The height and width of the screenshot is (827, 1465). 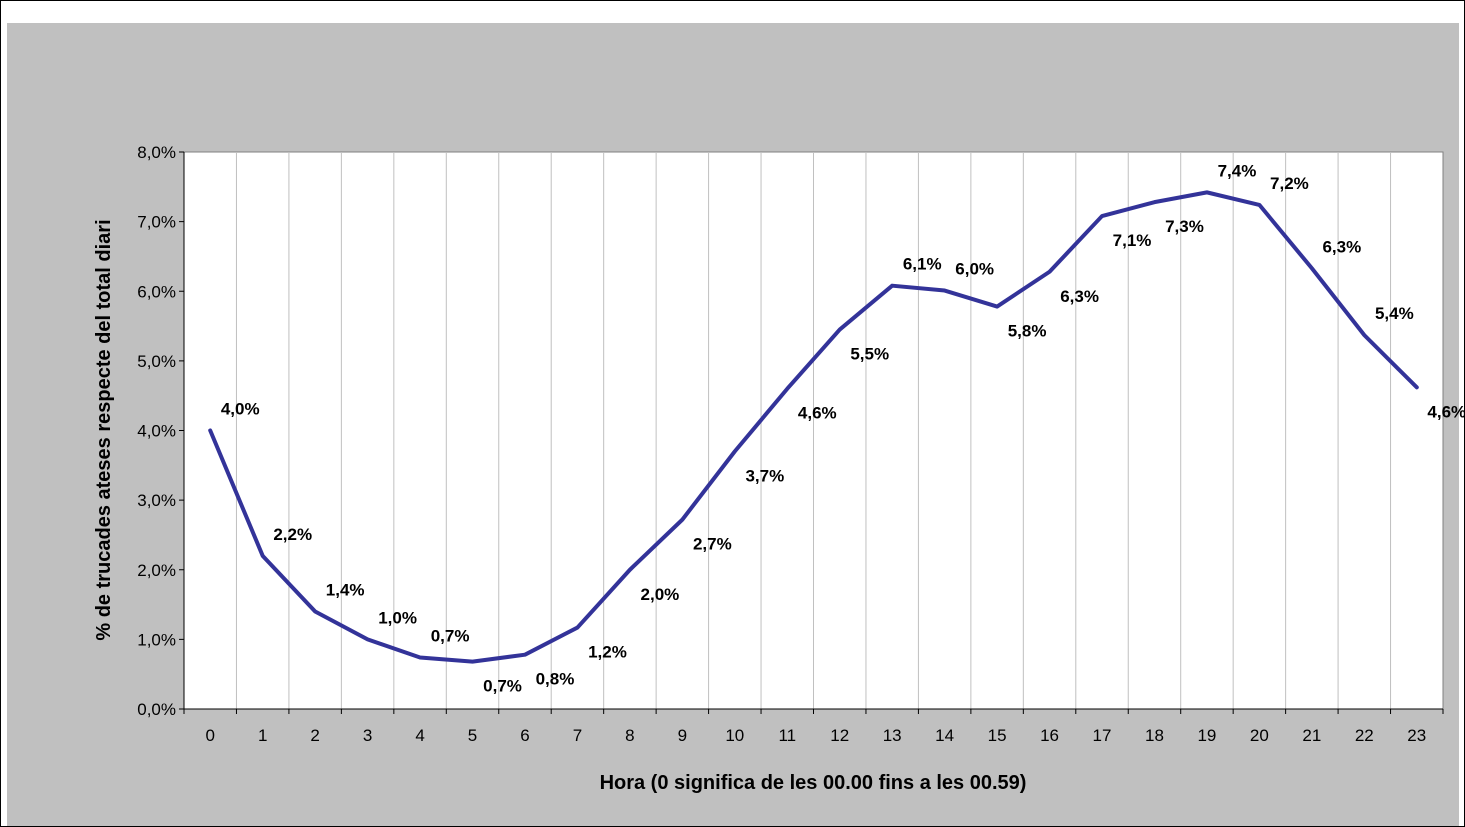 What do you see at coordinates (397, 617) in the screenshot?
I see `data-label: 1,0%` at bounding box center [397, 617].